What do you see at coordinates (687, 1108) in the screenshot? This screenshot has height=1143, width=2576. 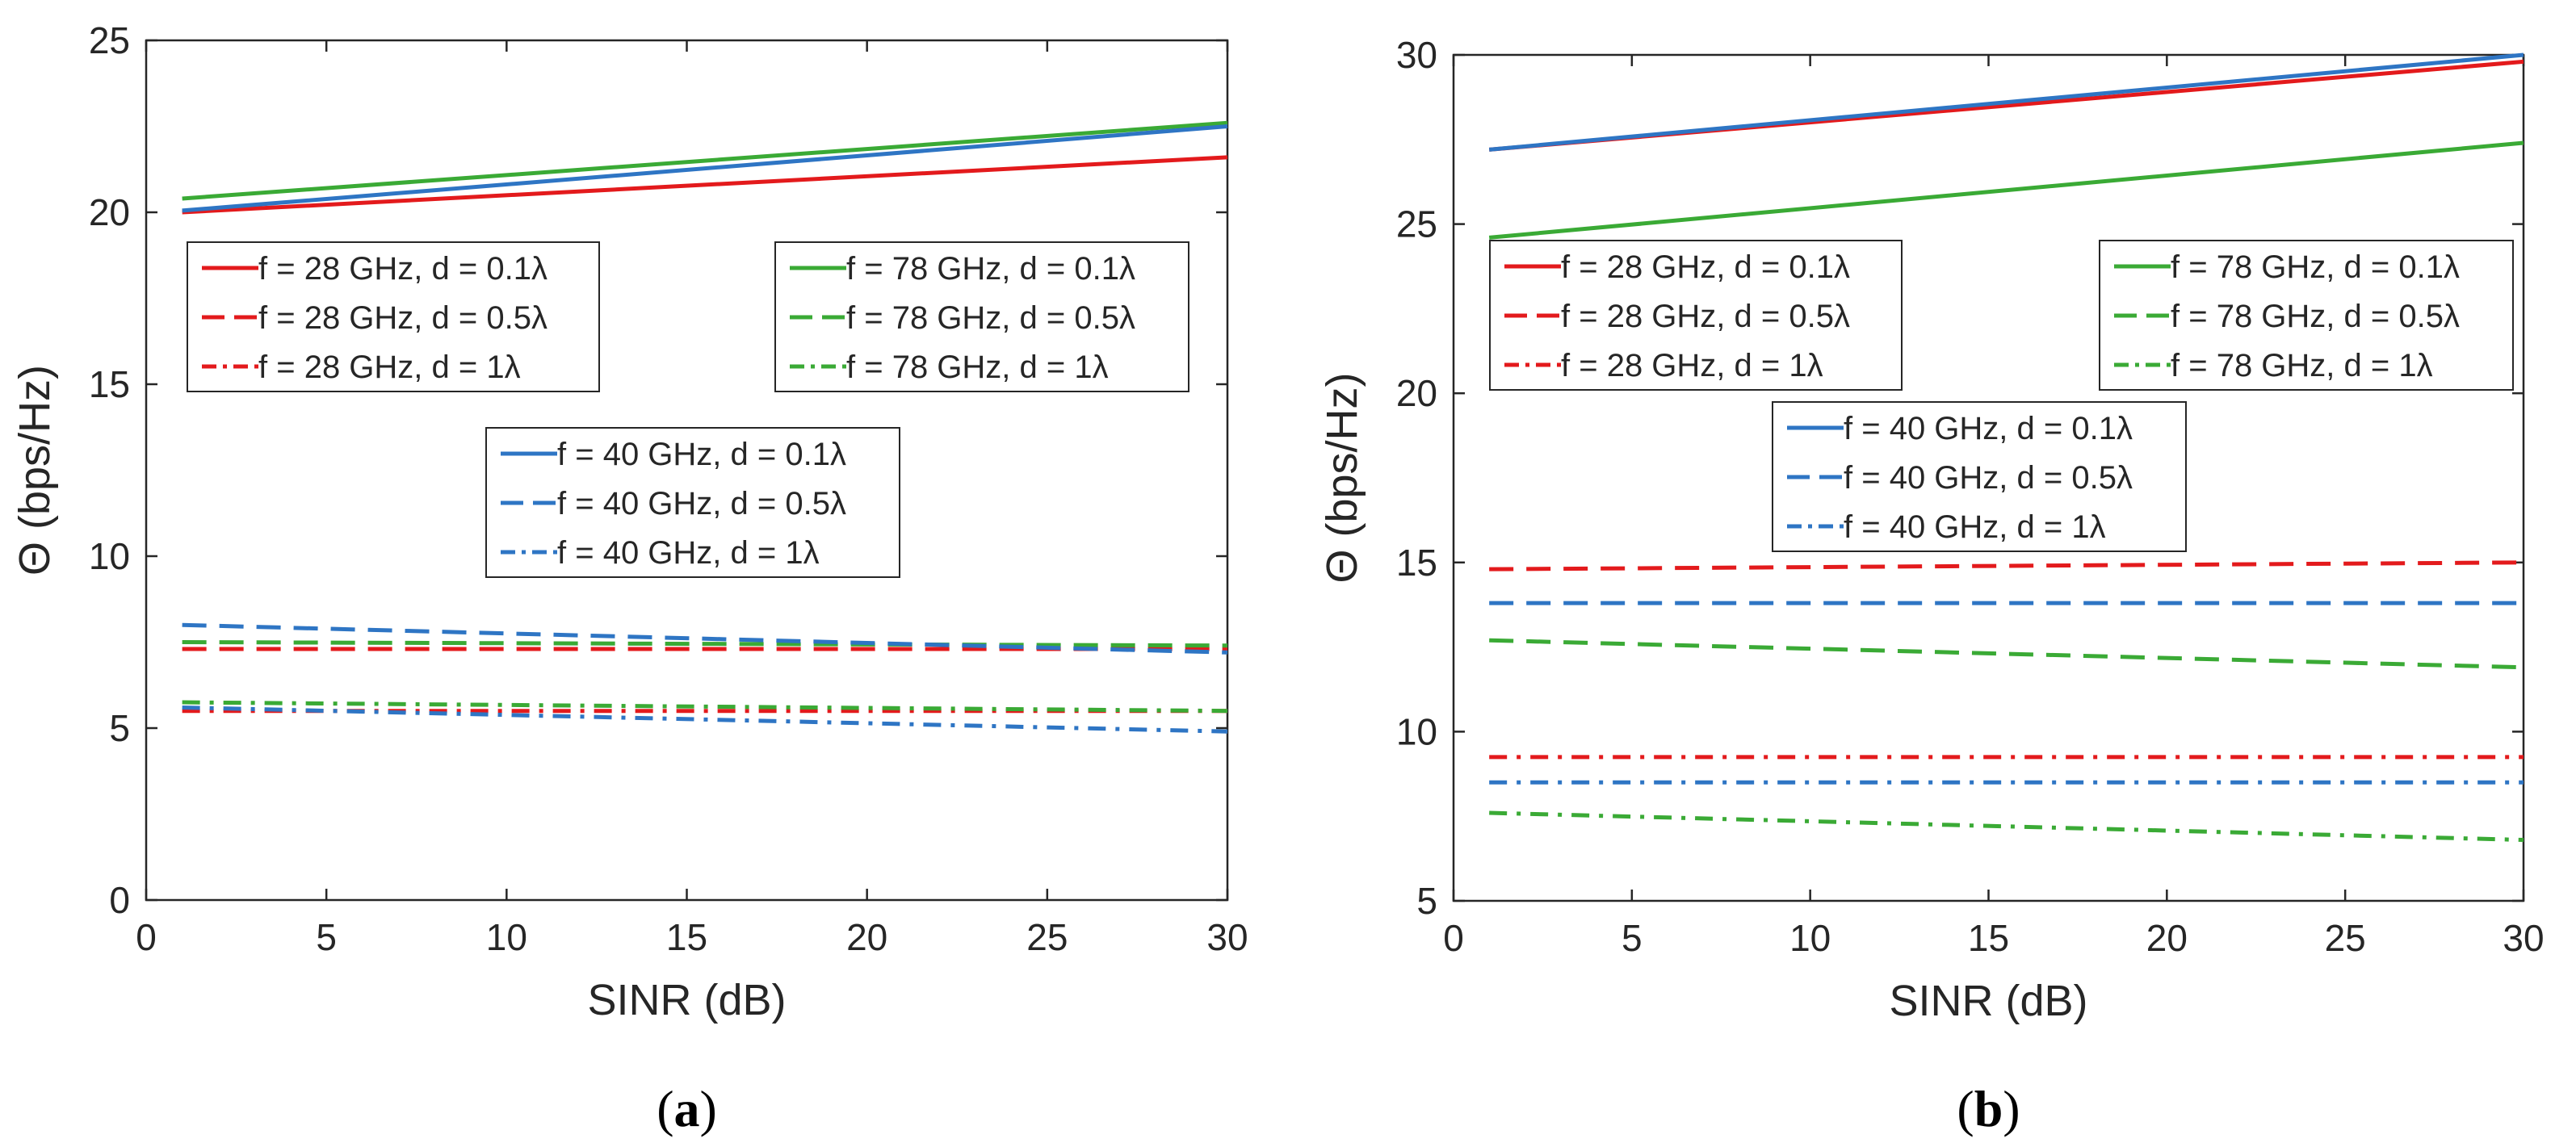 I see `panel-caption: (a)` at bounding box center [687, 1108].